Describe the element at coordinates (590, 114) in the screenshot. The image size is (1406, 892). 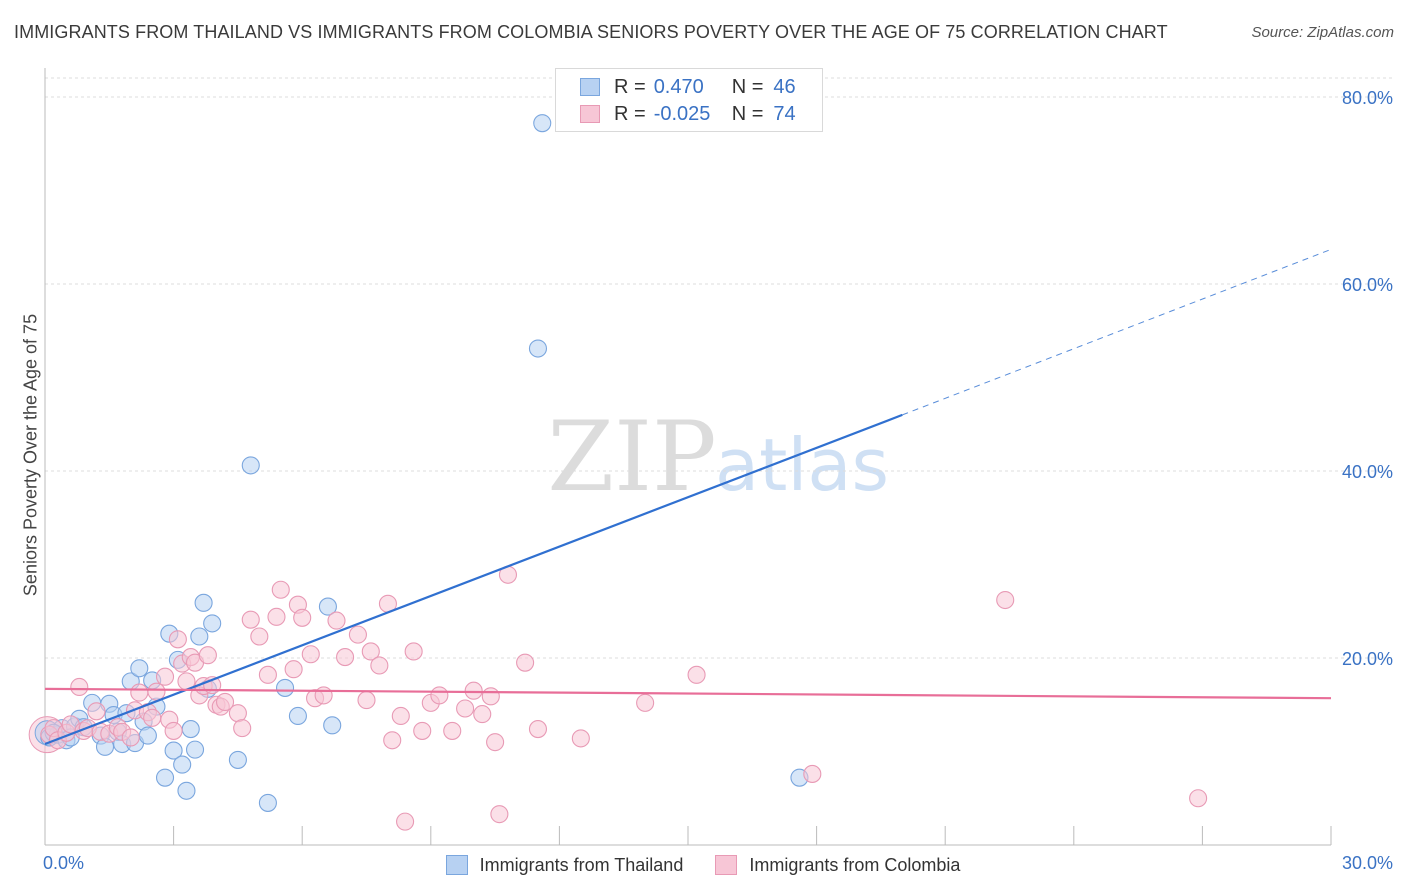
I see `legend-swatch-pink` at that location.